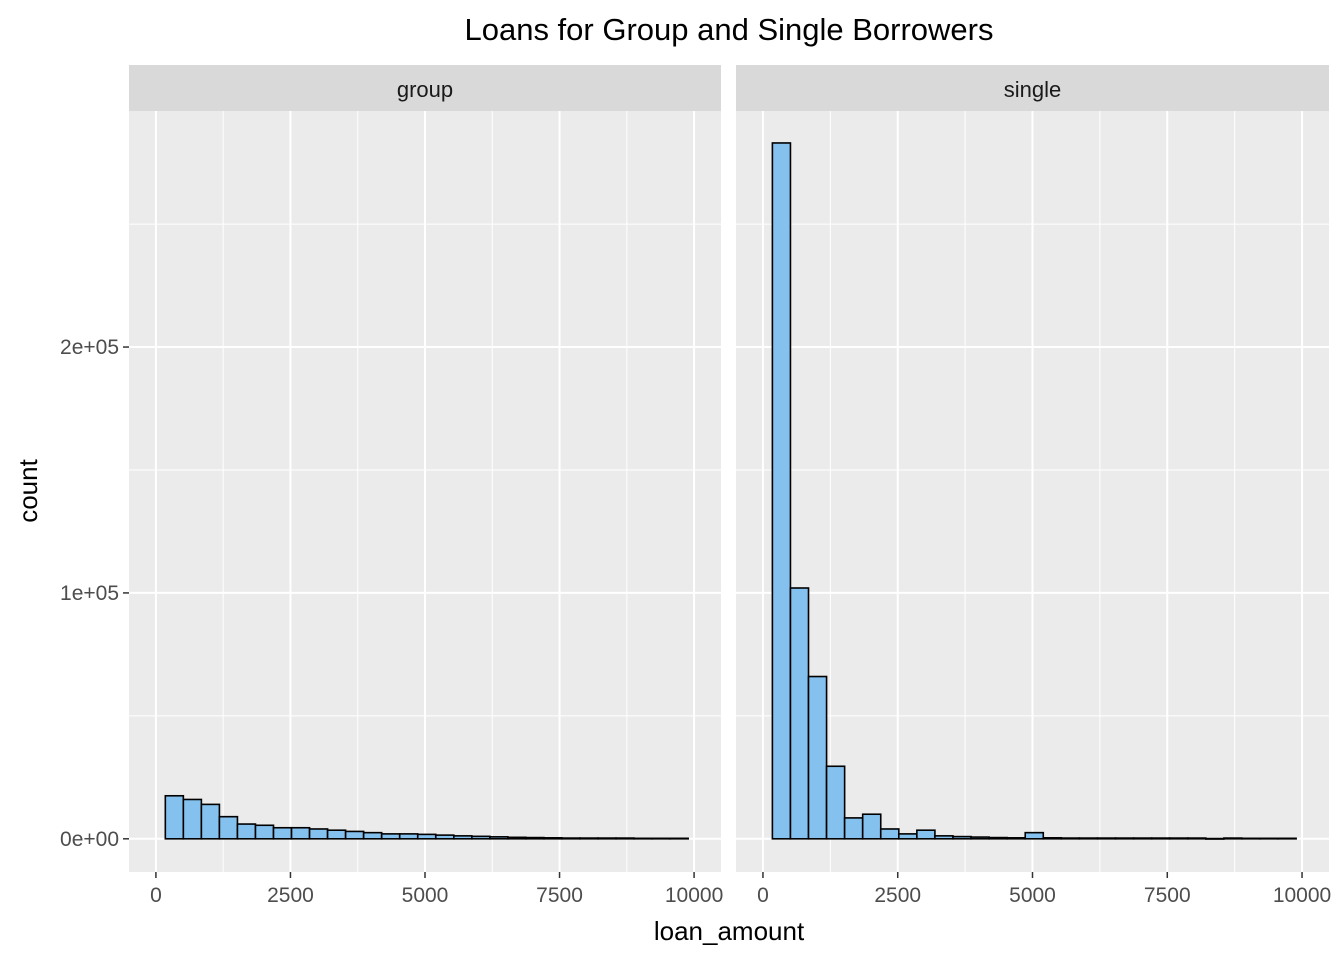 This screenshot has height=960, width=1344. I want to click on y-tick-label: 1e+05, so click(89, 593).